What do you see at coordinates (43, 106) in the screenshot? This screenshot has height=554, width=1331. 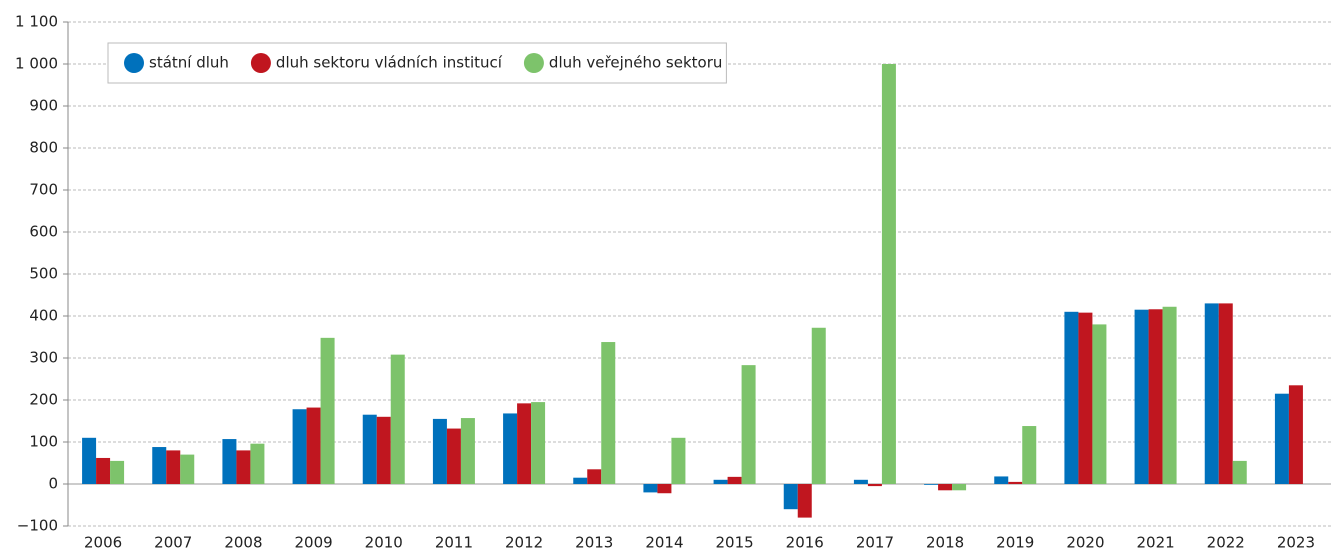 I see `y-tick-label: 900` at bounding box center [43, 106].